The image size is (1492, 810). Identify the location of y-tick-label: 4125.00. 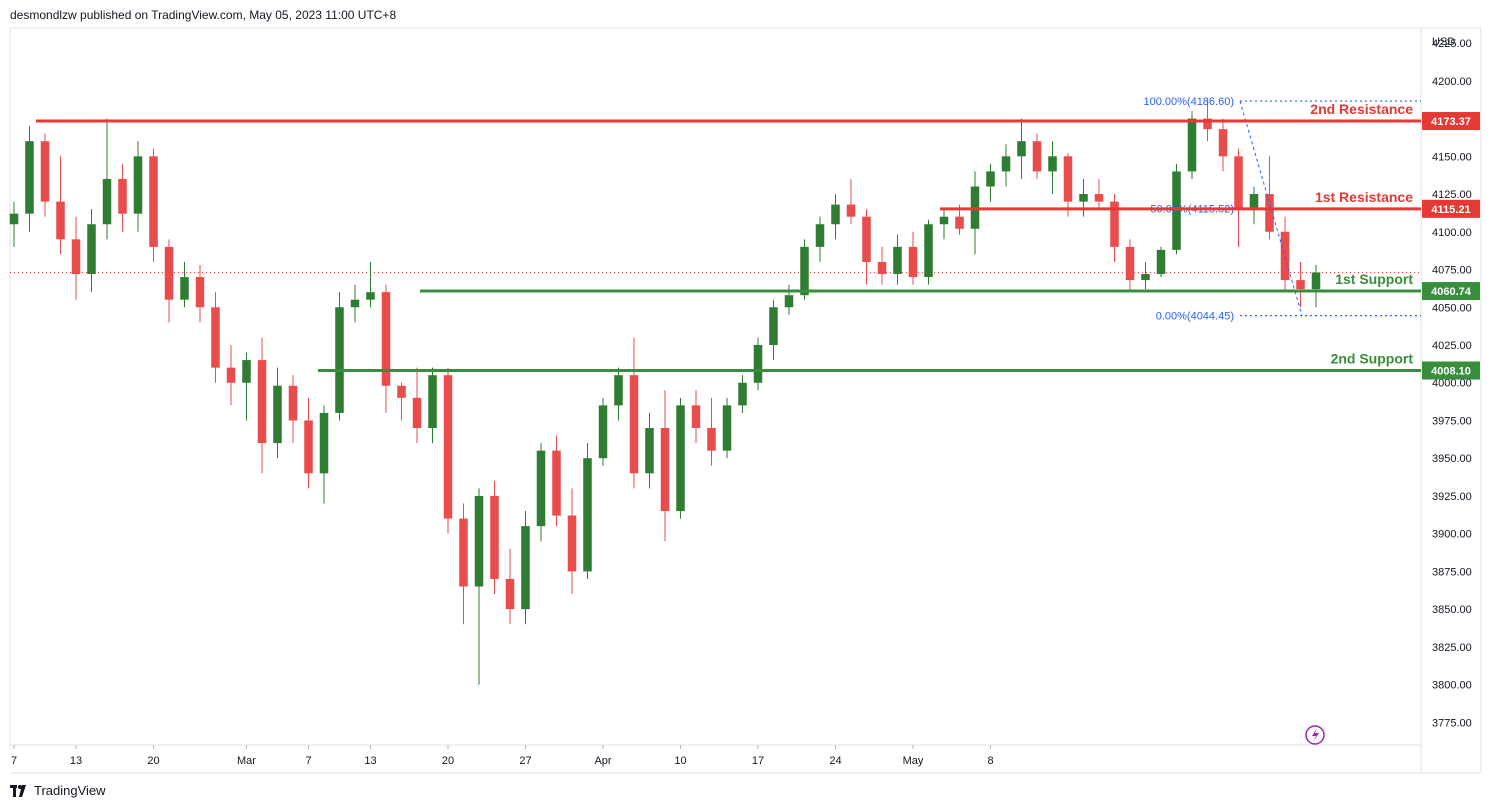
(1452, 195).